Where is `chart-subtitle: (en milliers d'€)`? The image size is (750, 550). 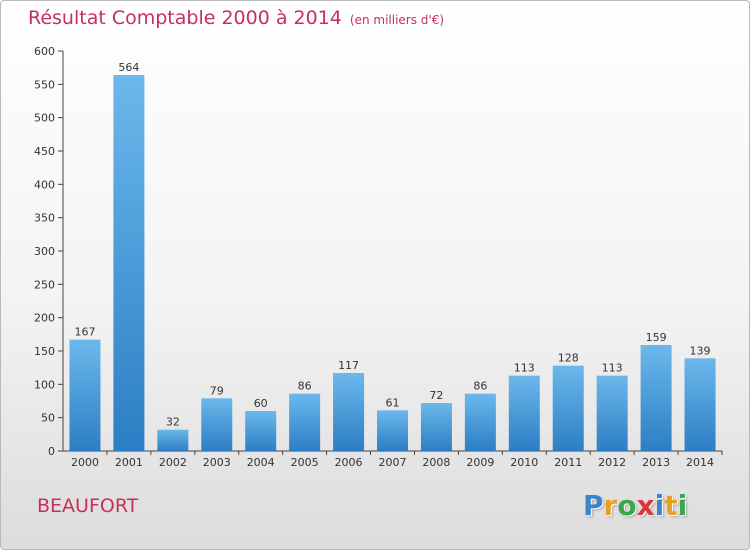
chart-subtitle: (en milliers d'€) is located at coordinates (397, 20).